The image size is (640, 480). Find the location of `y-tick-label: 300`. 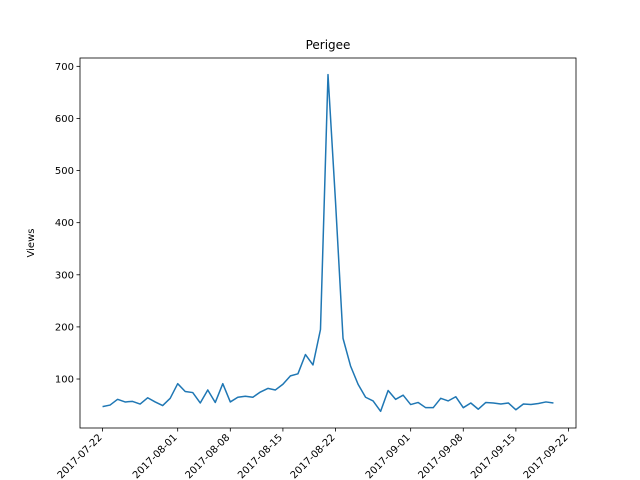

y-tick-label: 300 is located at coordinates (64, 275).